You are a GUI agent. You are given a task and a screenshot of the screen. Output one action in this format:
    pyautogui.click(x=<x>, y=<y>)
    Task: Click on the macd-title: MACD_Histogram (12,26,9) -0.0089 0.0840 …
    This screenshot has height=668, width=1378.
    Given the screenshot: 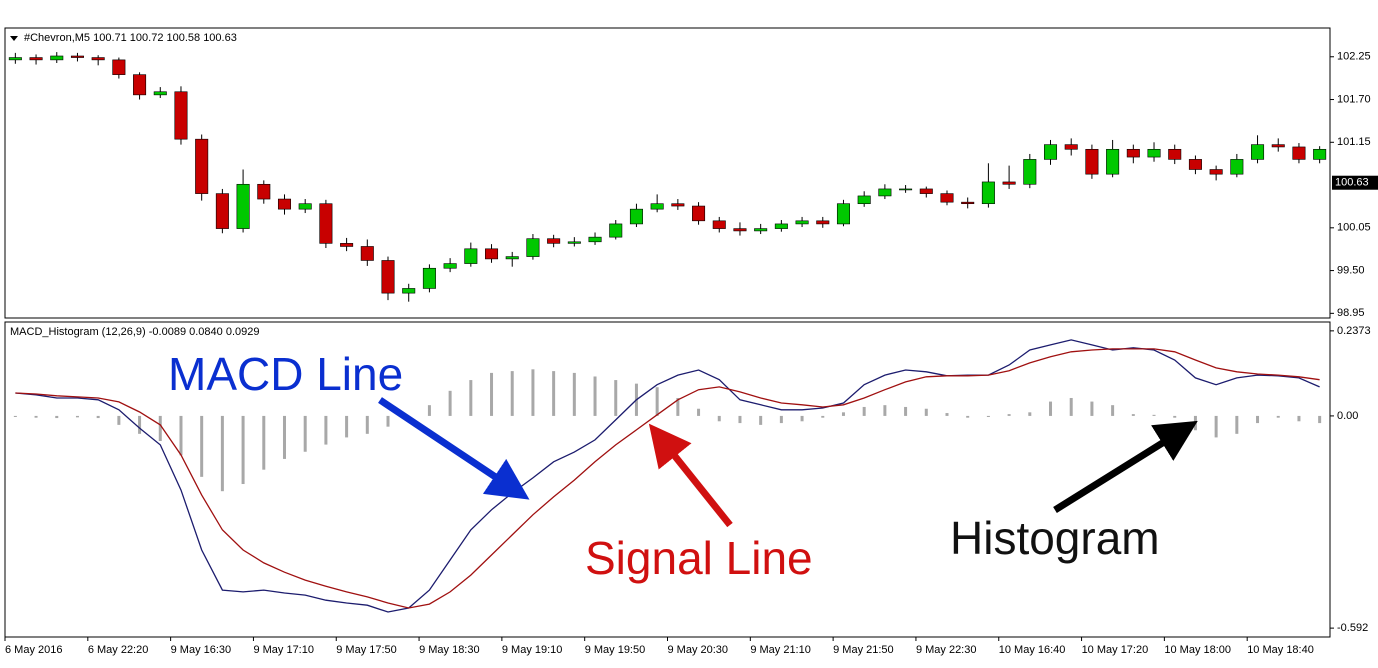 What is the action you would take?
    pyautogui.click(x=134, y=332)
    